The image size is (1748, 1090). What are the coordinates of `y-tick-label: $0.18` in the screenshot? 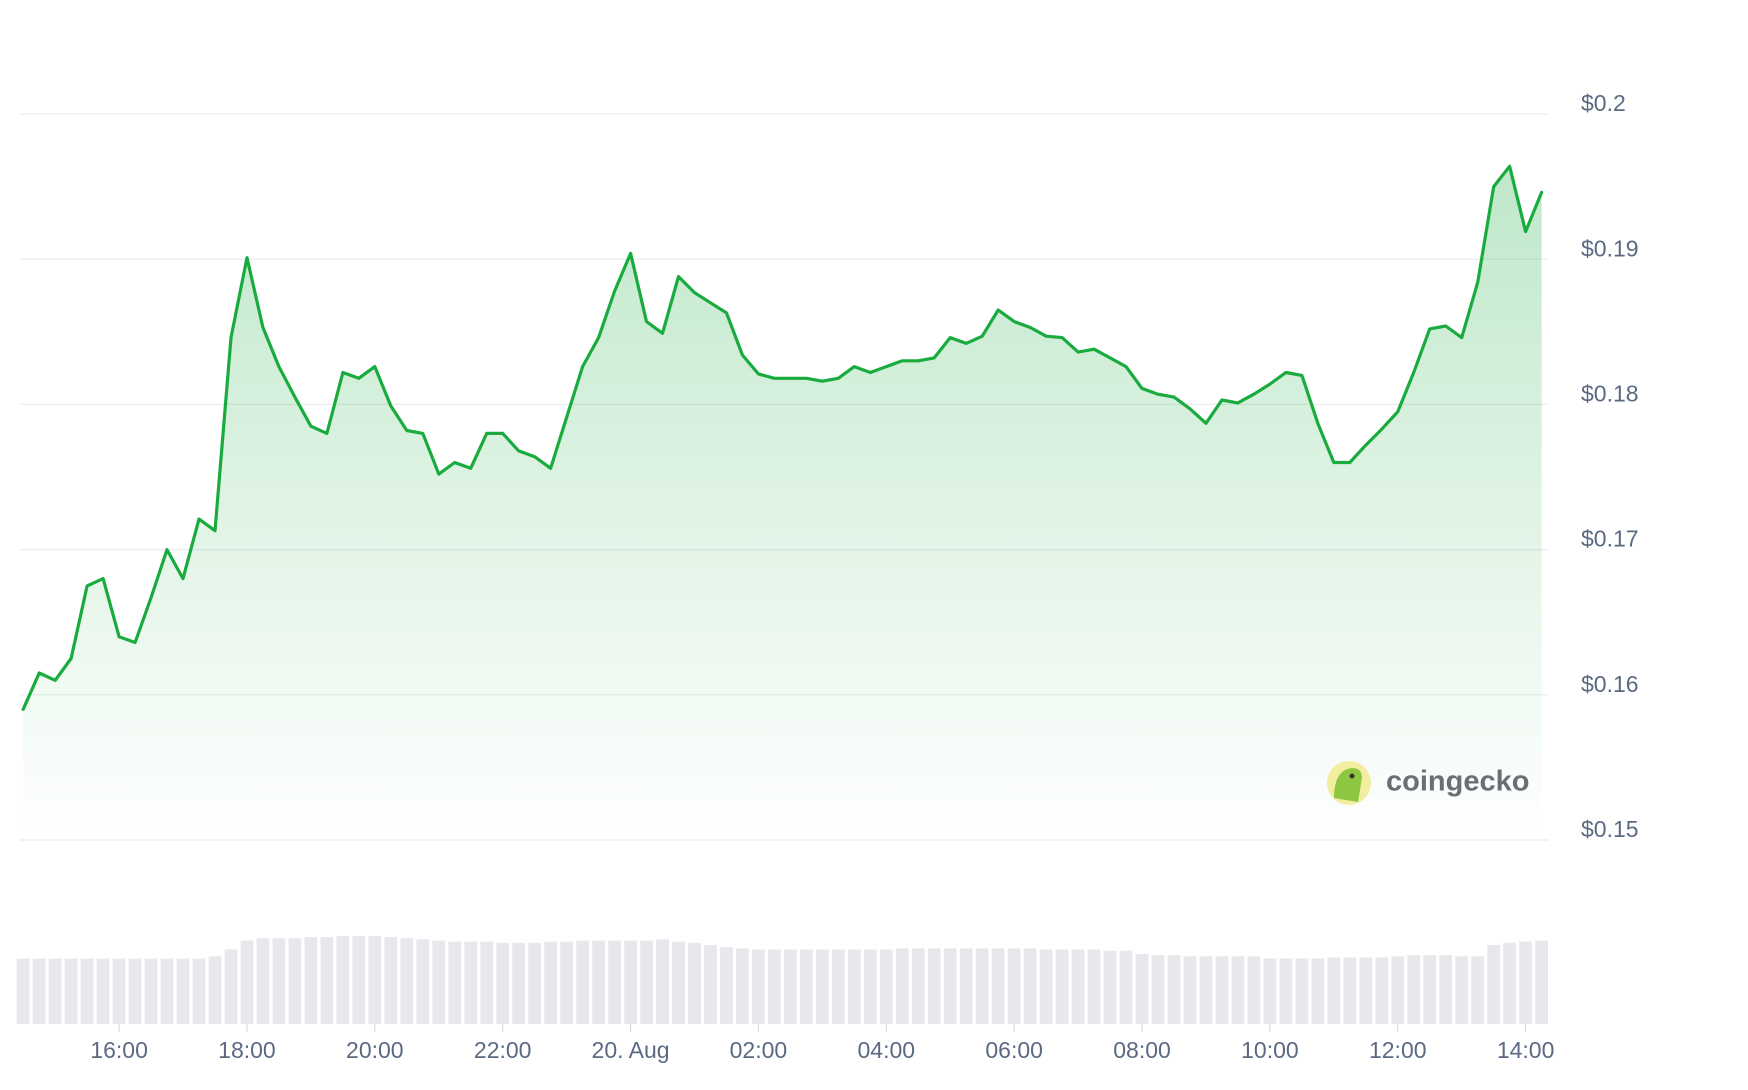 It's located at (1610, 393).